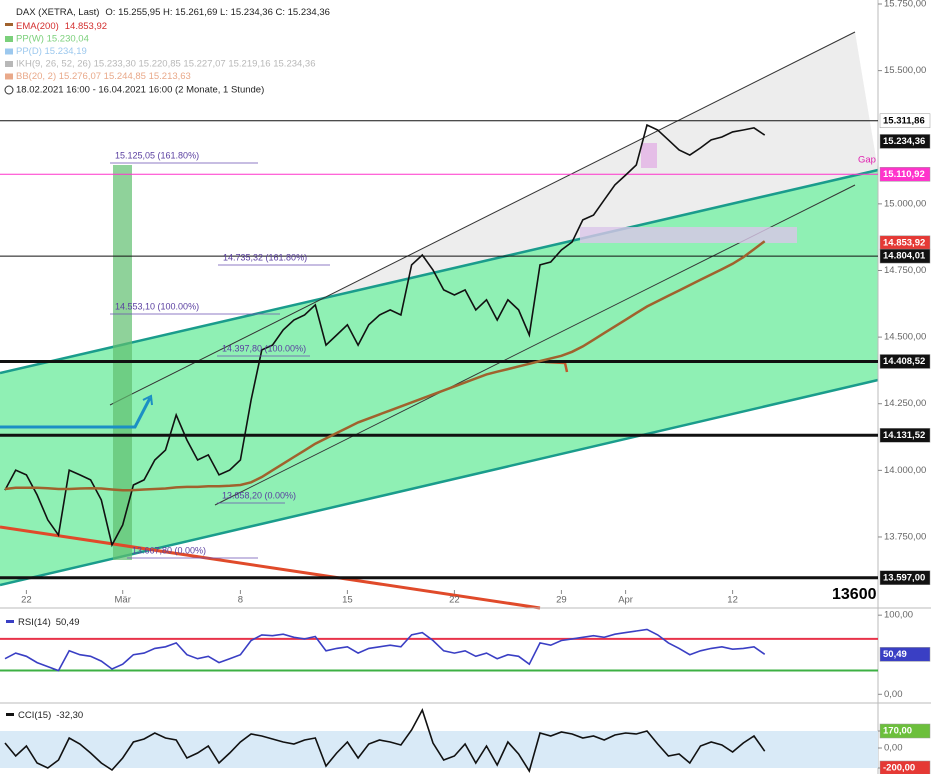 Image resolution: width=931 pixels, height=774 pixels. Describe the element at coordinates (37, 26) in the screenshot. I see `series-name: EMA(200)` at that location.